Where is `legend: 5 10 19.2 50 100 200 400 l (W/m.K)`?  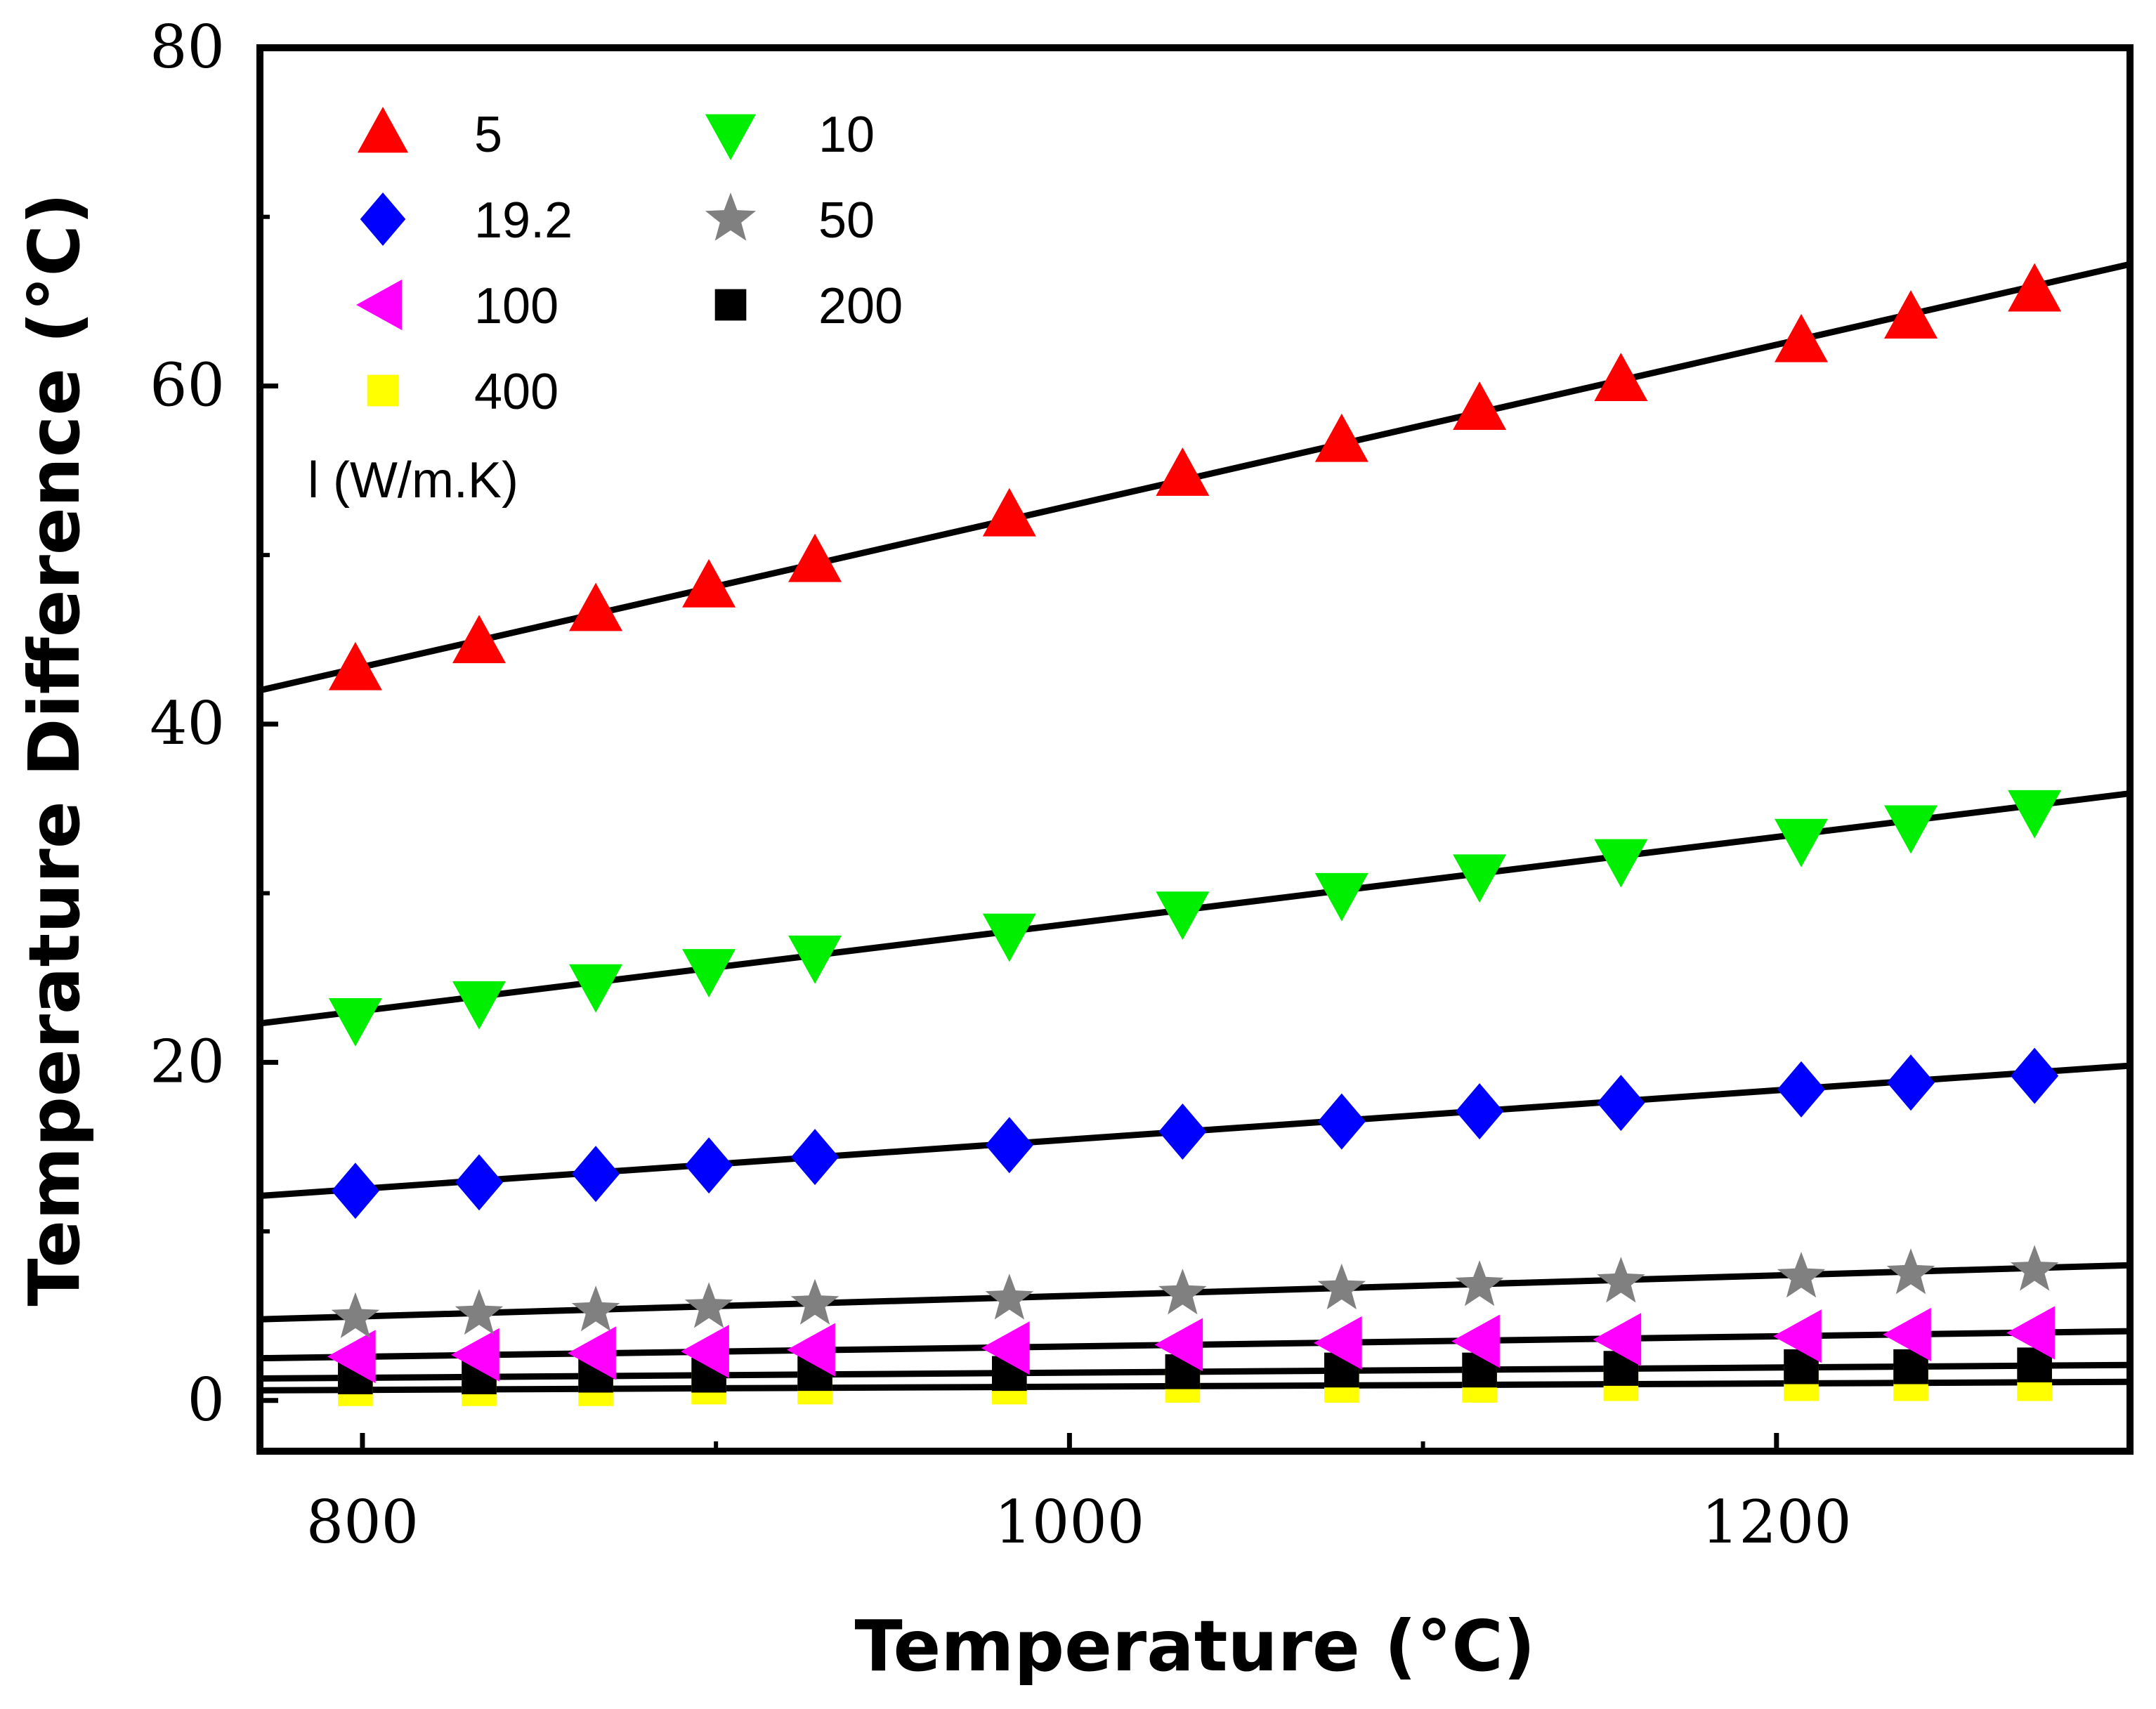 legend: 5 10 19.2 50 100 200 400 l (W/m.K) is located at coordinates (605, 308).